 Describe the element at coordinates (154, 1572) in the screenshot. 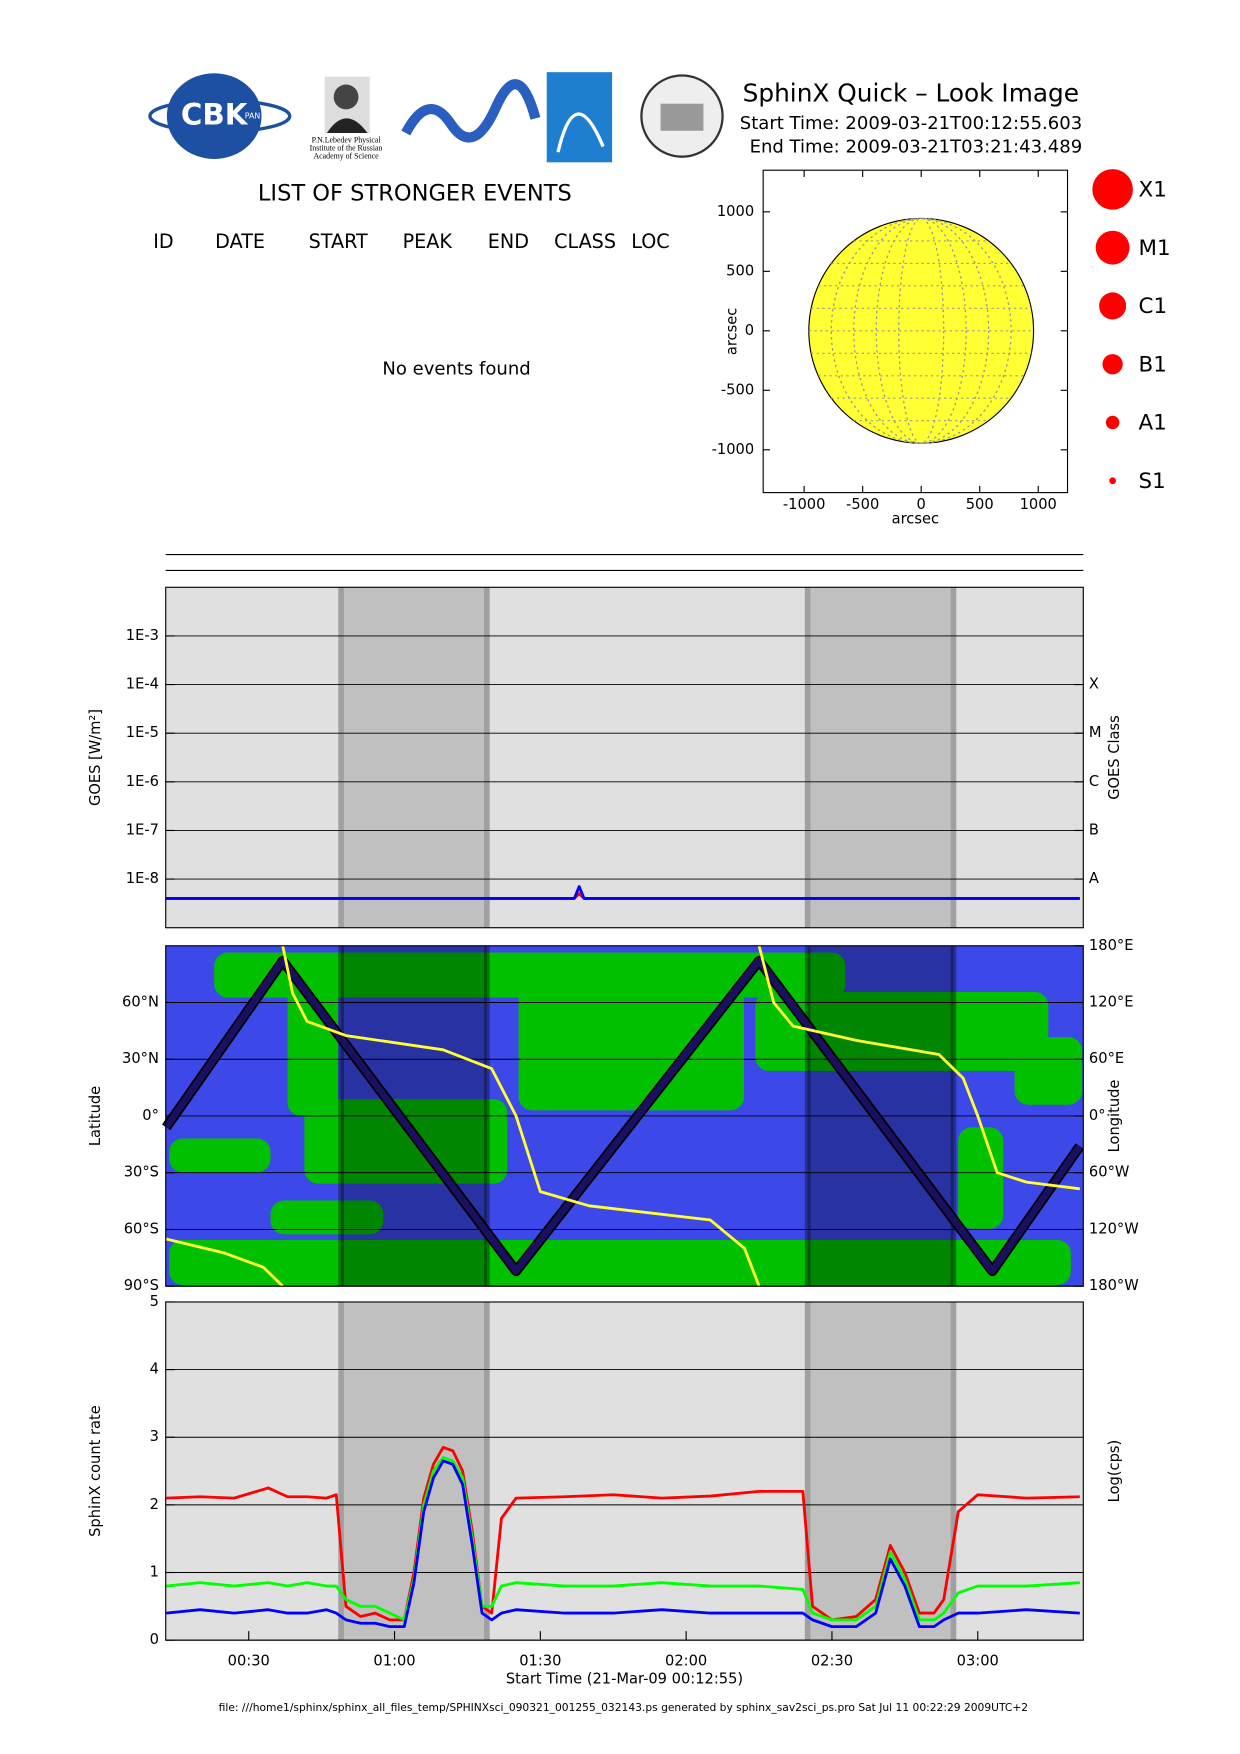

I see `y-tick-label: 1` at that location.